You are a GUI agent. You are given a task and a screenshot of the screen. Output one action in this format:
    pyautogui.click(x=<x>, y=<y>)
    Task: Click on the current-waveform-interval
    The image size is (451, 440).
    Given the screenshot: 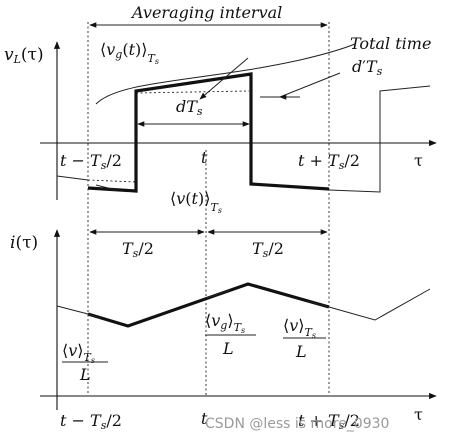 What is the action you would take?
    pyautogui.click(x=208, y=305)
    